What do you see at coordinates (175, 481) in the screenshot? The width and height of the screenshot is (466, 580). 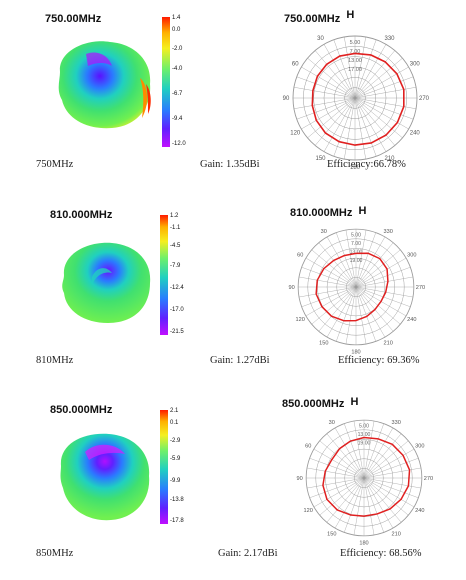 I see `colorbar-tick: -9.9` at bounding box center [175, 481].